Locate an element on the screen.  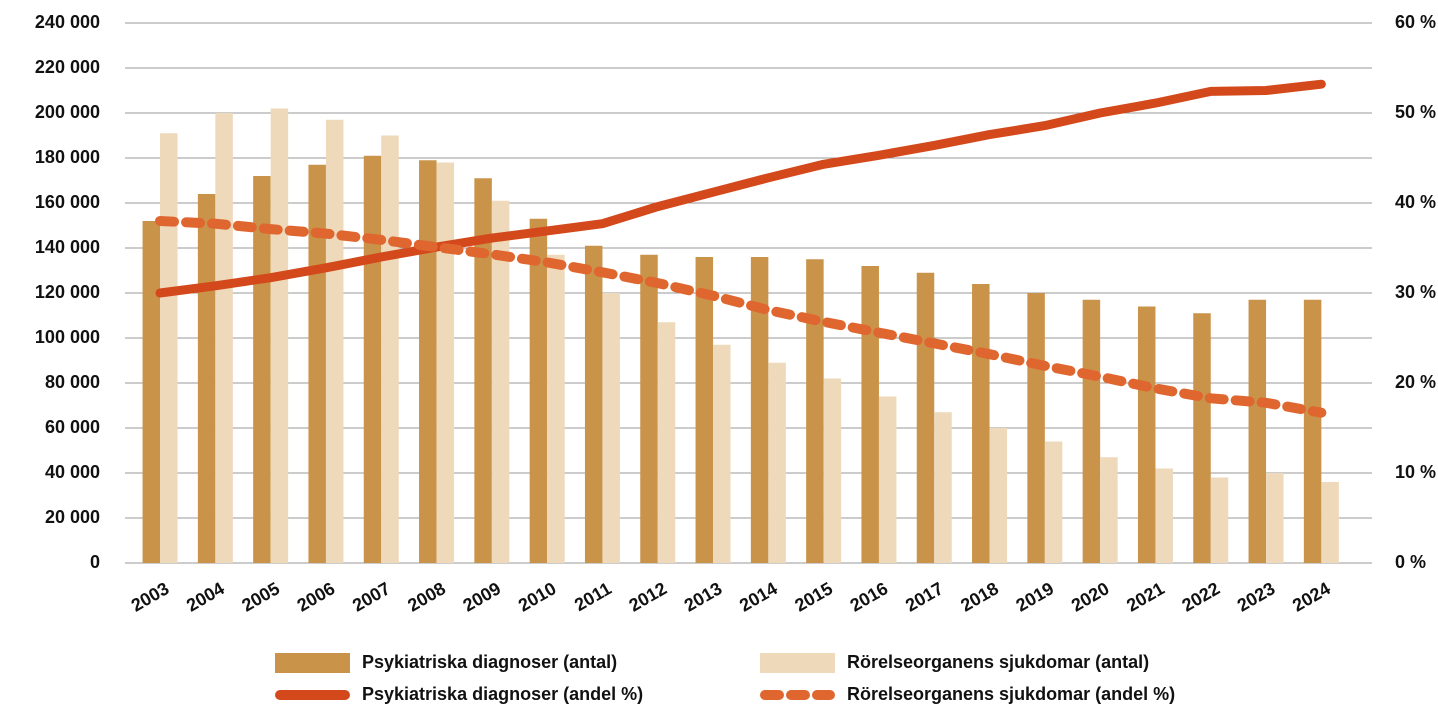
y-tick-label: 200 000 is located at coordinates (67, 112).